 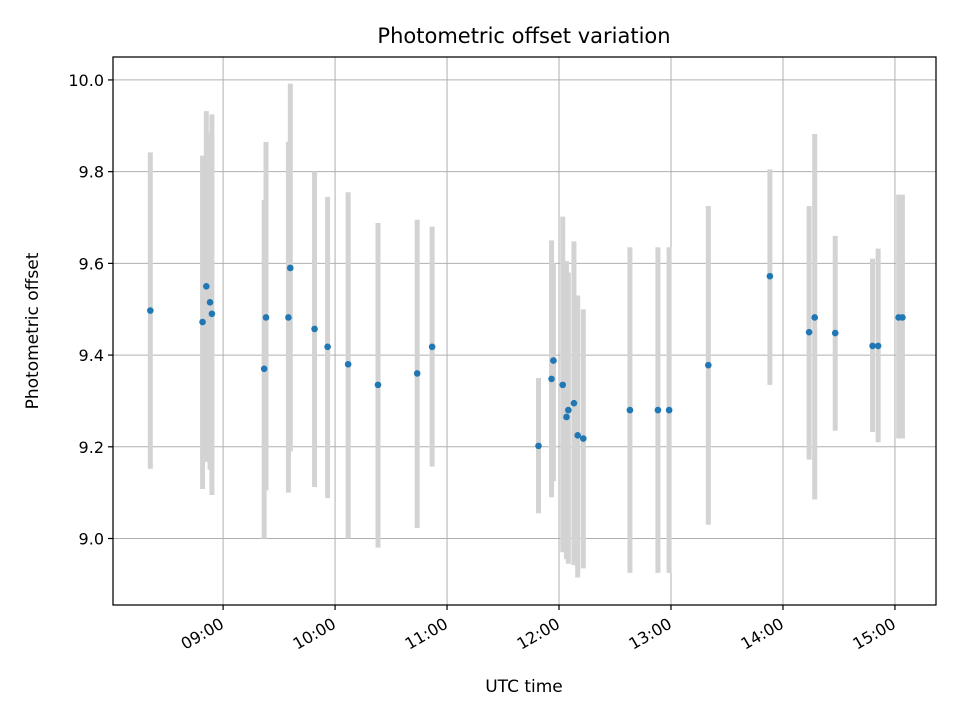 What do you see at coordinates (426, 634) in the screenshot?
I see `x-tick-label: 11:00` at bounding box center [426, 634].